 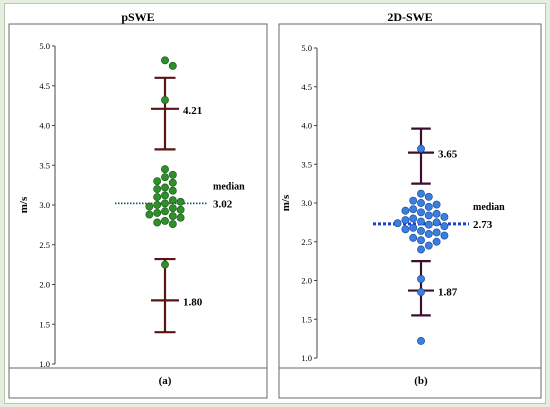 What do you see at coordinates (223, 204) in the screenshot?
I see `median-value-label: 3.02` at bounding box center [223, 204].